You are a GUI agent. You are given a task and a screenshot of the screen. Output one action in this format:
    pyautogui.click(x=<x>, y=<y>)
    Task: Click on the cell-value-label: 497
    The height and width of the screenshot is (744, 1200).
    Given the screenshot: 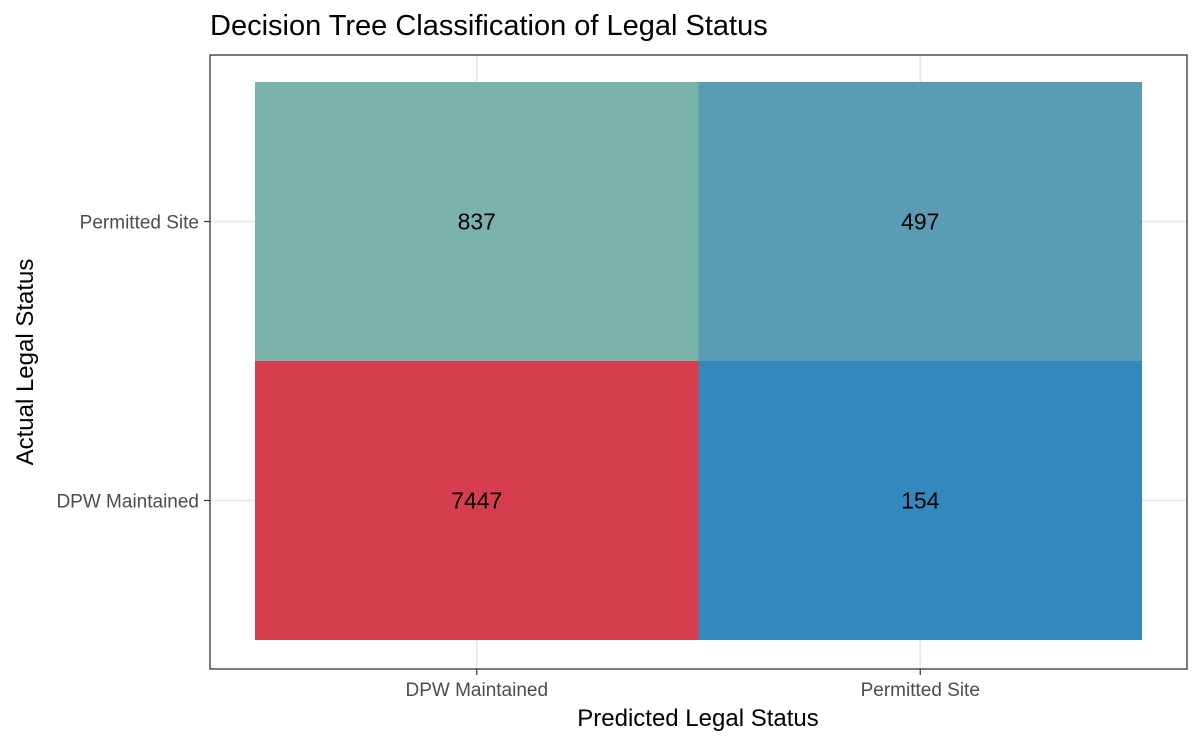 What is the action you would take?
    pyautogui.click(x=920, y=222)
    